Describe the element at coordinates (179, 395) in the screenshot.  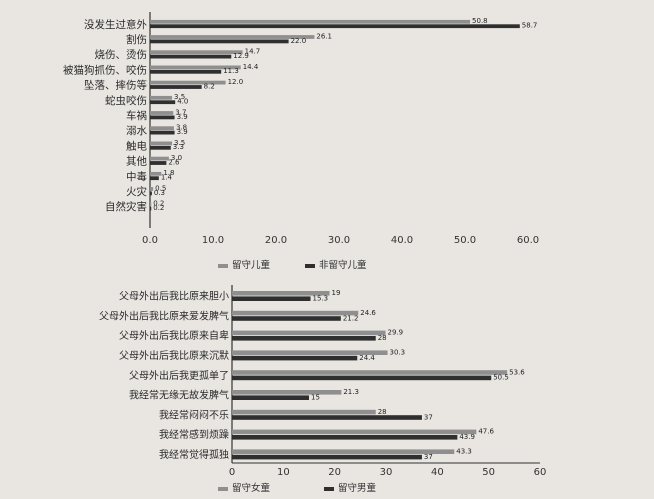
I see `category-label: 我经常无缘无故发脾气` at that location.